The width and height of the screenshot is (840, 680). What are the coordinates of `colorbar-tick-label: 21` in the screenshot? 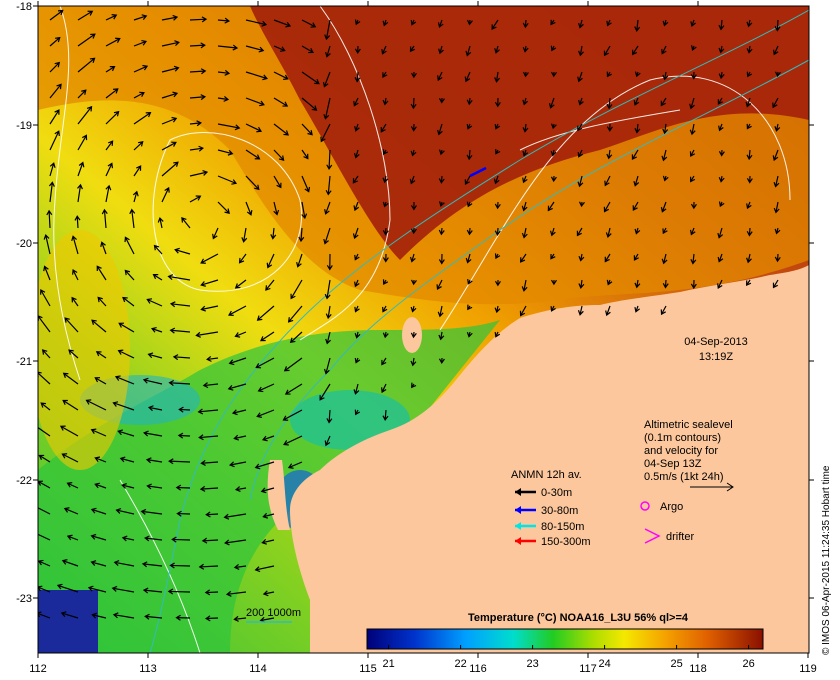 It's located at (388, 664).